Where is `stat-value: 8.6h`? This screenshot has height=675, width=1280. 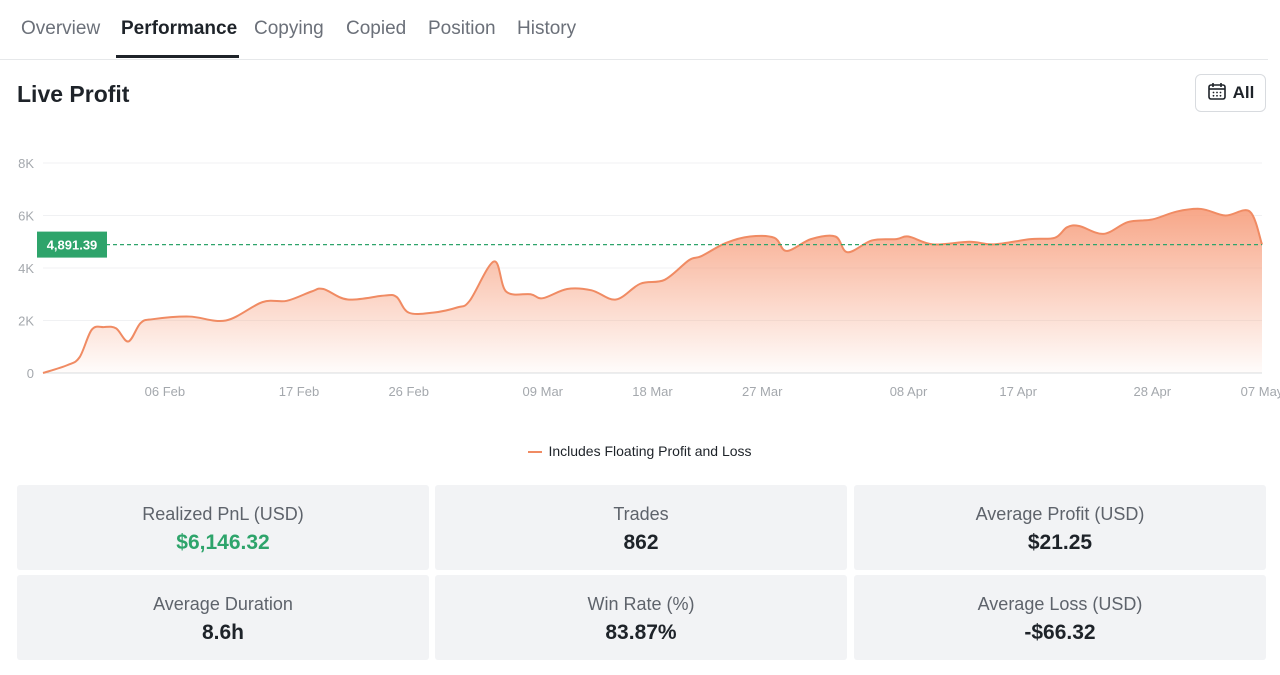
stat-value: 8.6h is located at coordinates (223, 632).